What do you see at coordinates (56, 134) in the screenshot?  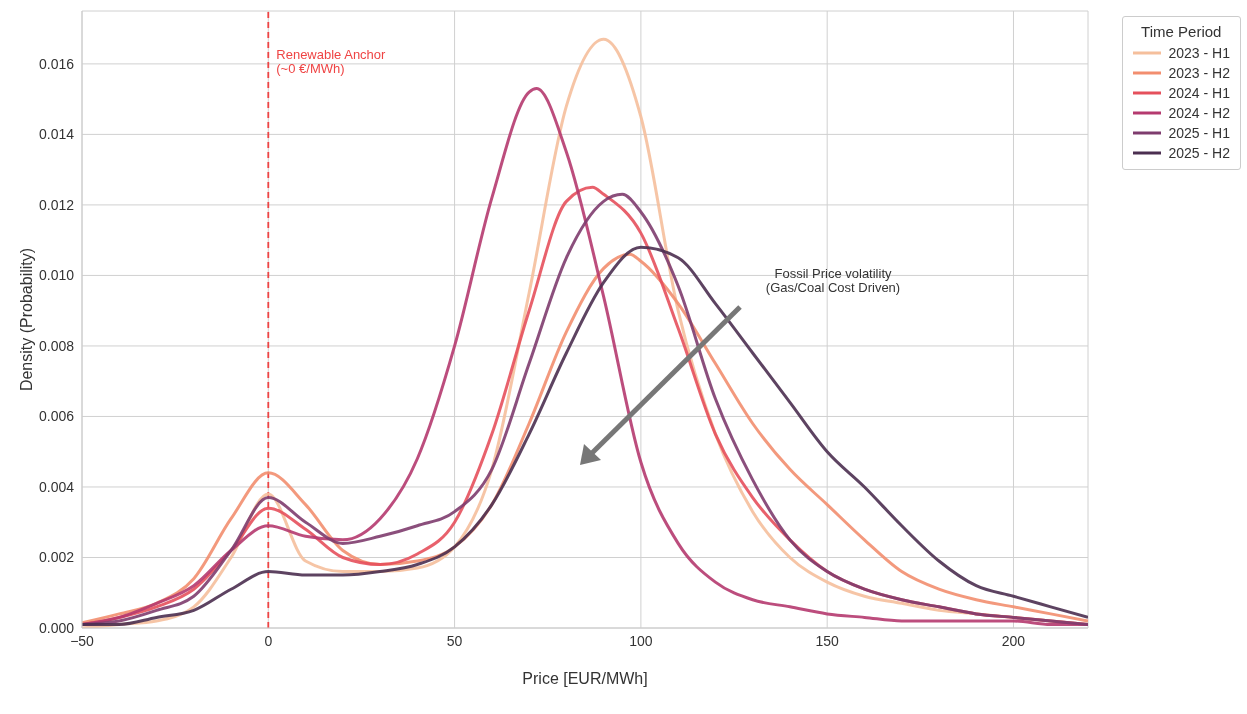 I see `y-tick-label: 0.014` at bounding box center [56, 134].